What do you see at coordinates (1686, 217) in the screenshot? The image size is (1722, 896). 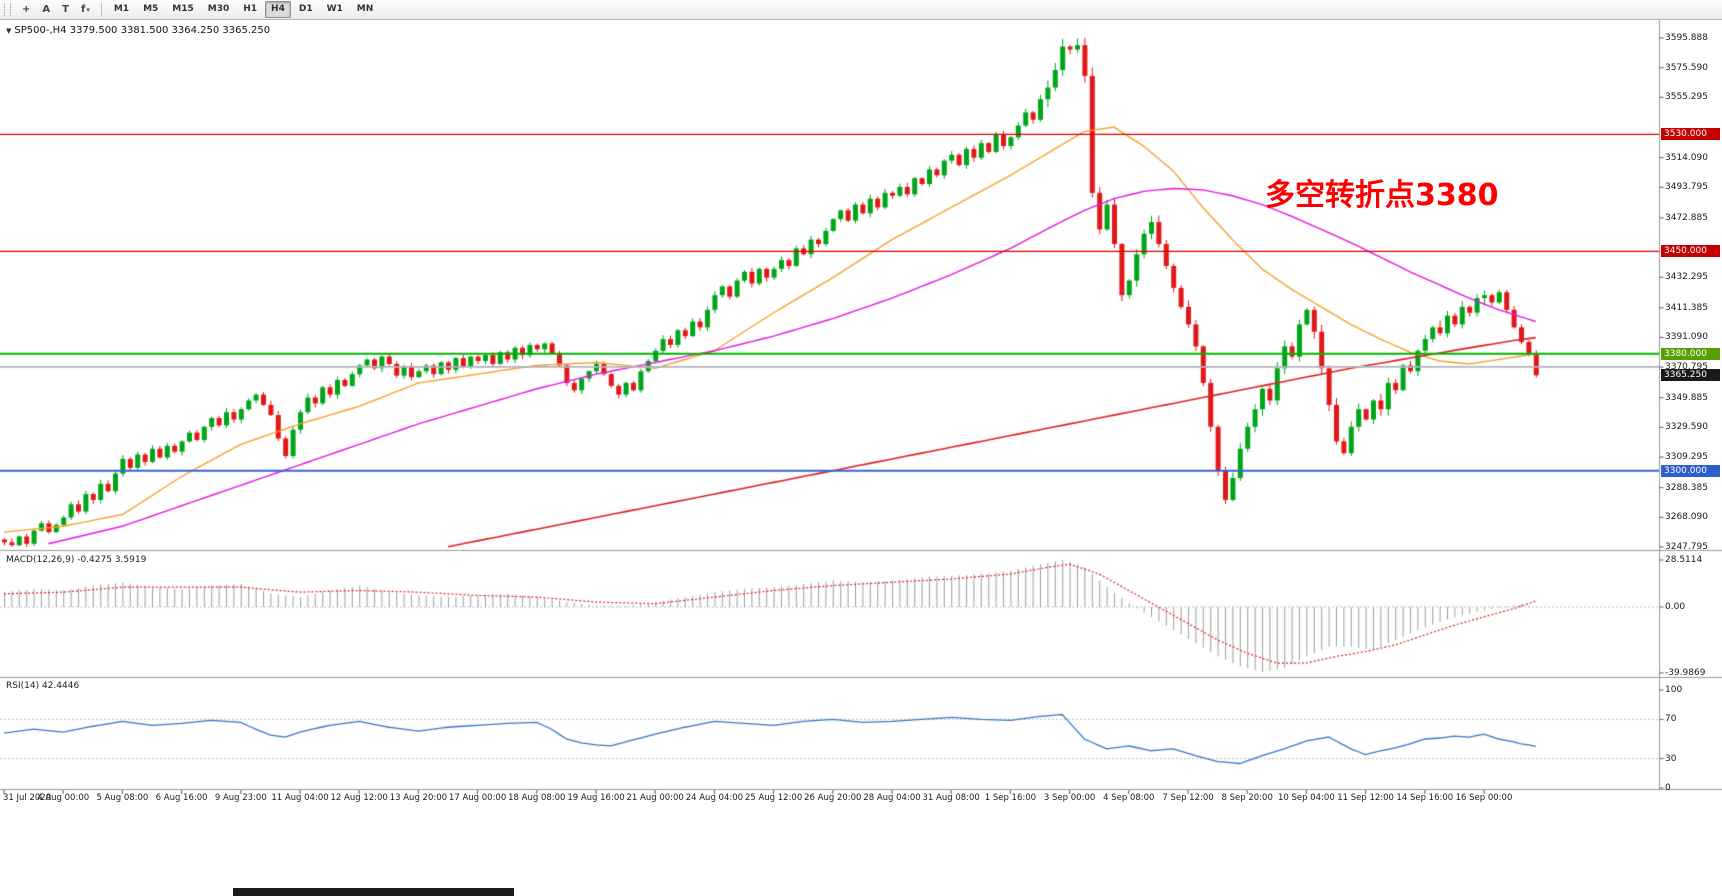 I see `price-tick: 3472.885` at bounding box center [1686, 217].